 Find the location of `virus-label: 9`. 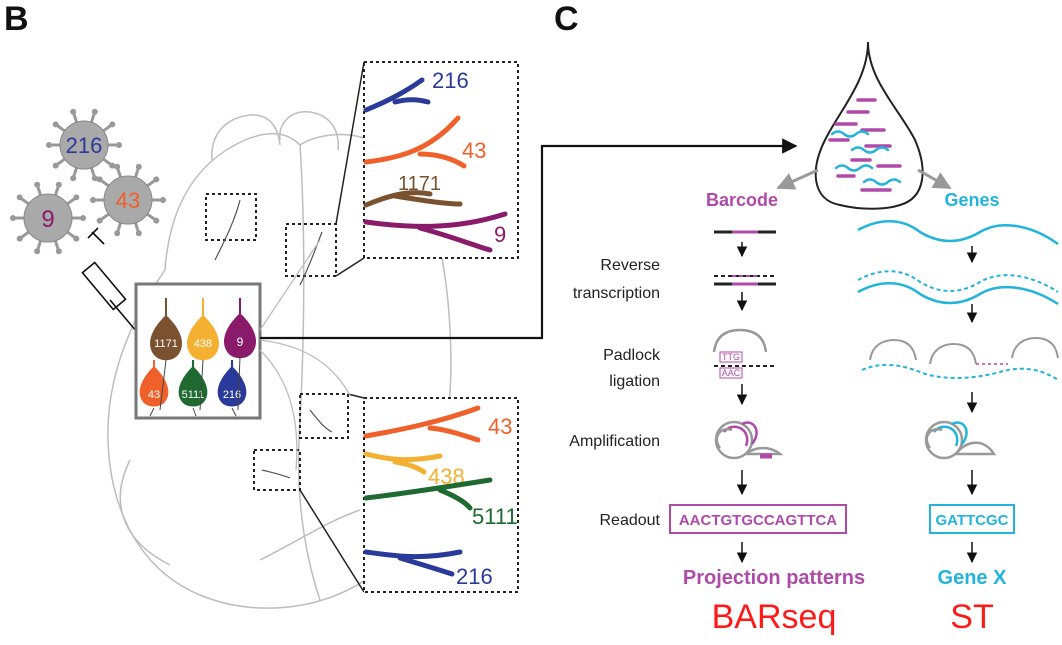

virus-label: 9 is located at coordinates (47, 219).